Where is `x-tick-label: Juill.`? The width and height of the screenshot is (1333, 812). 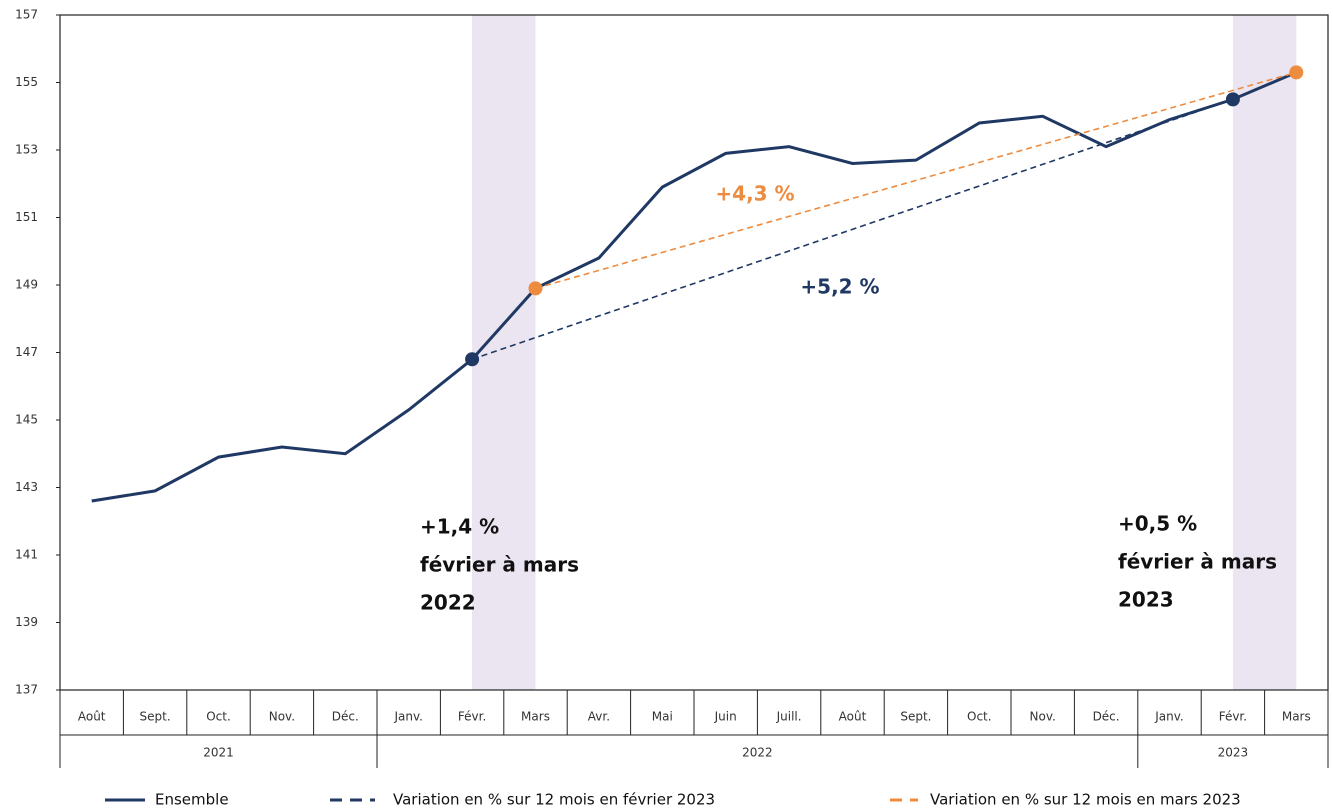
x-tick-label: Juill. is located at coordinates (789, 717).